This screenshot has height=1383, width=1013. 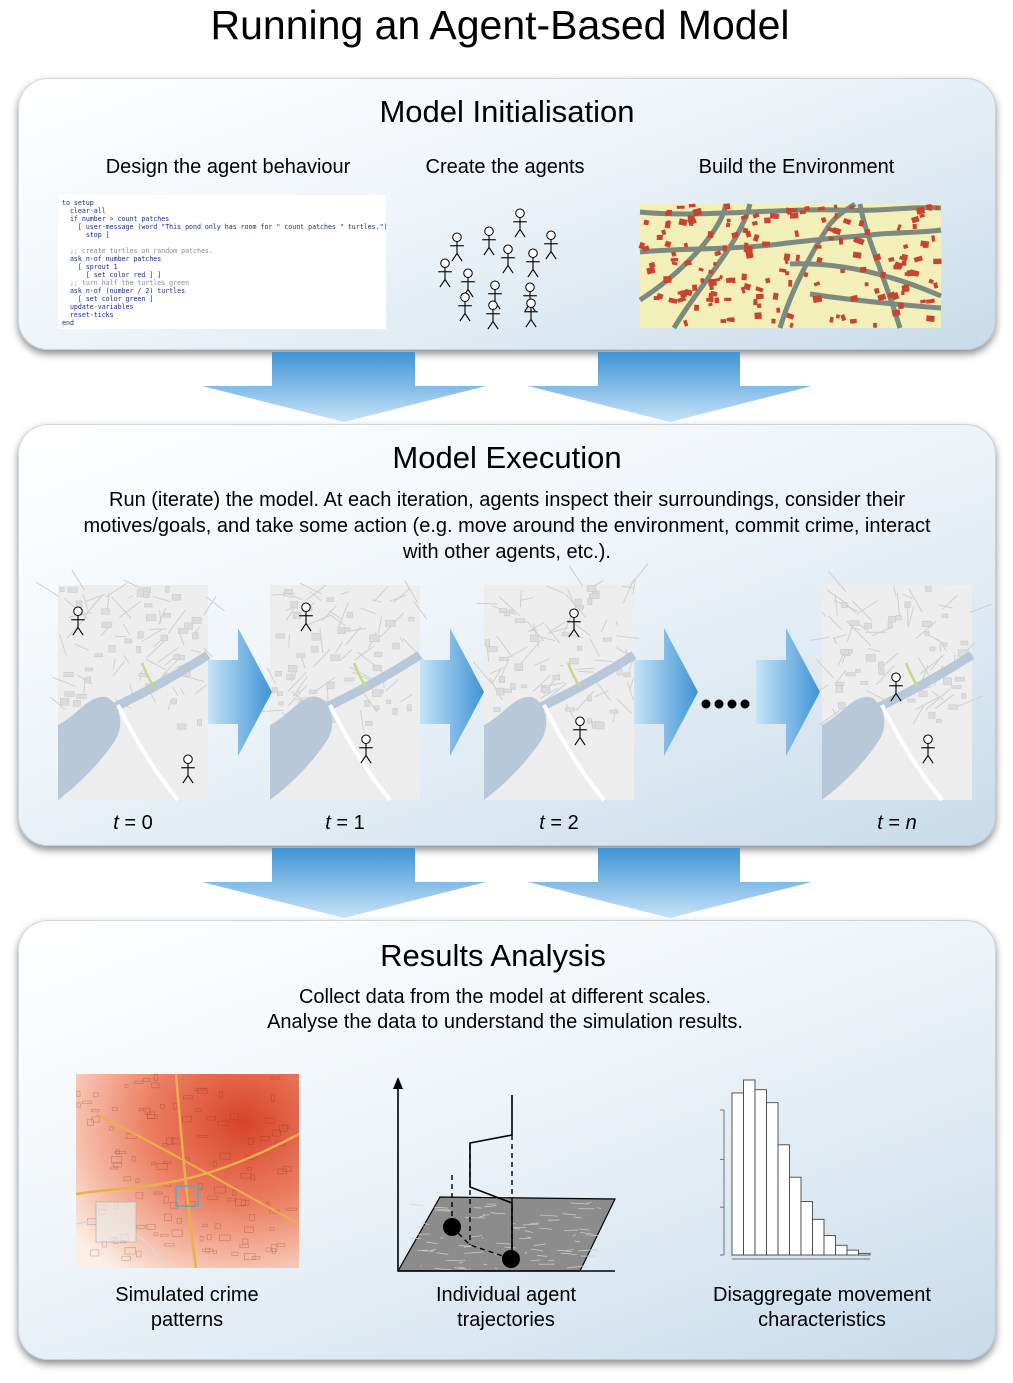 I want to click on caption-agent-trajectories: Individual agent trajectories, so click(x=506, y=1307).